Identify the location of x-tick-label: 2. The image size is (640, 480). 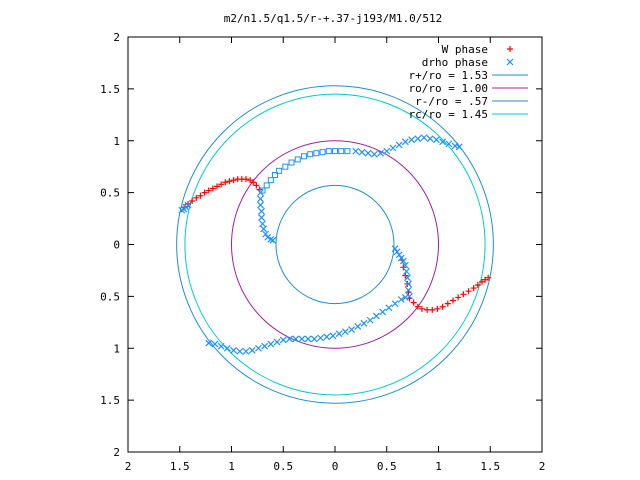
(542, 466).